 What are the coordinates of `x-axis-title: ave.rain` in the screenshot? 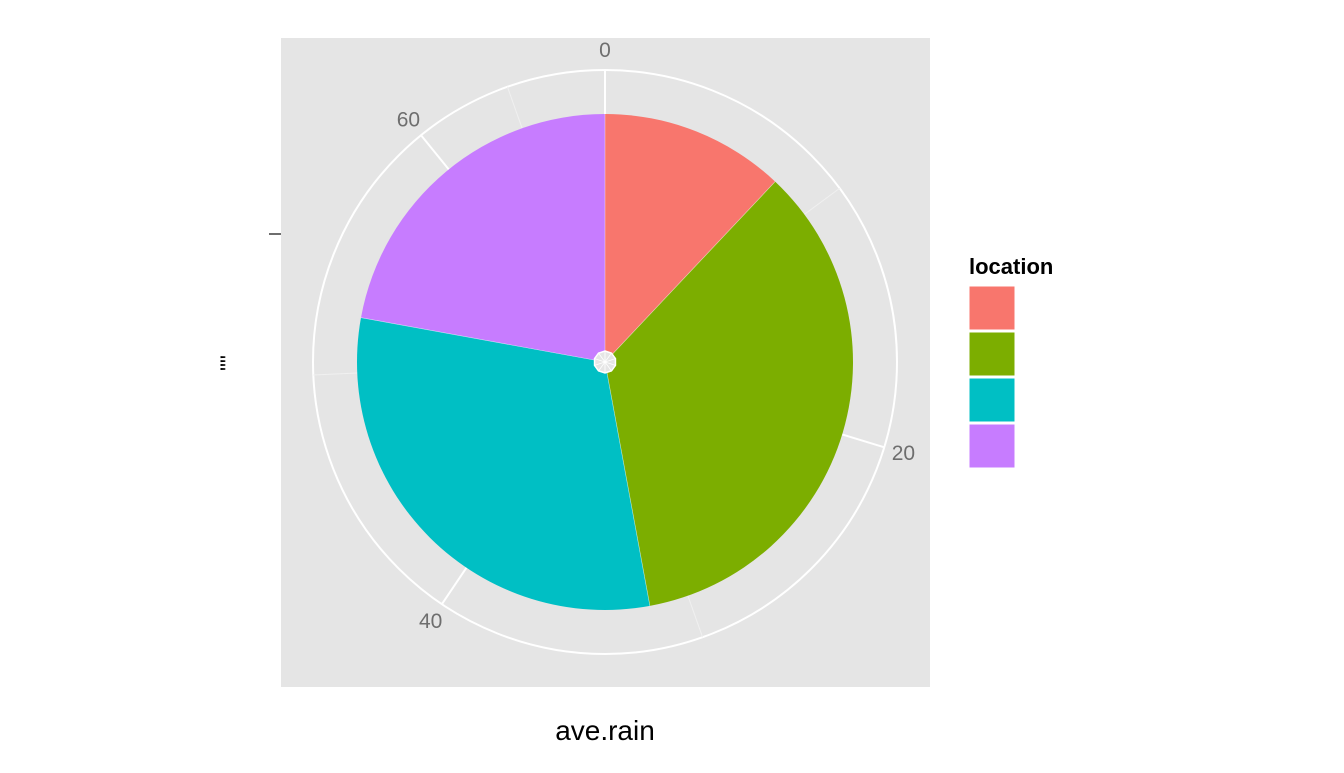 It's located at (605, 730).